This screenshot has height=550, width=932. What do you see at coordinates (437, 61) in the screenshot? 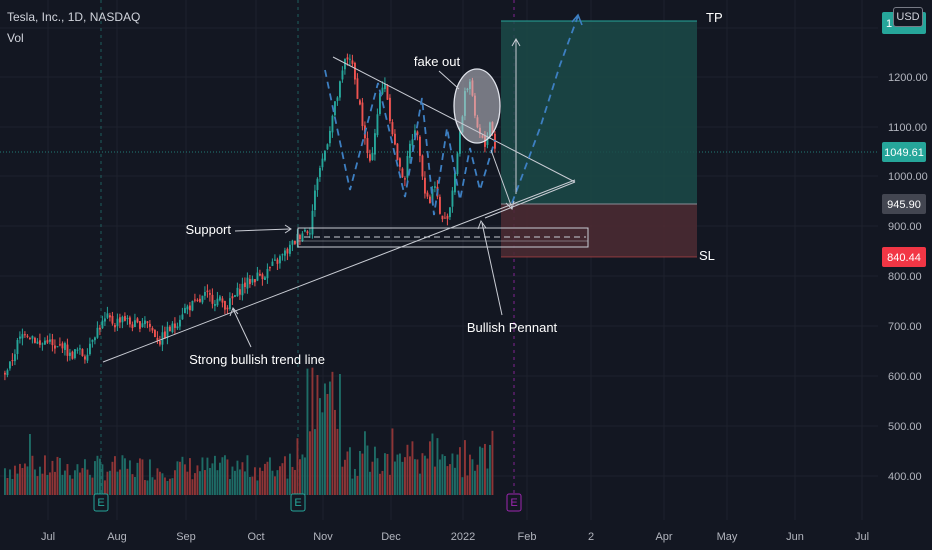
I see `annotation-label: fake out` at bounding box center [437, 61].